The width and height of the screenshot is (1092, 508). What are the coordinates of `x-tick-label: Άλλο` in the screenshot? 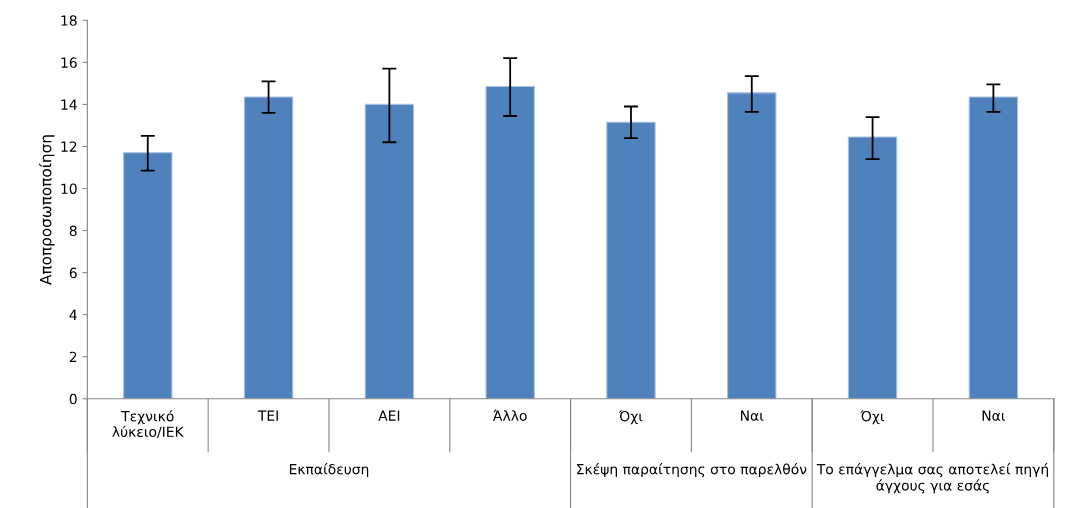 It's located at (510, 415).